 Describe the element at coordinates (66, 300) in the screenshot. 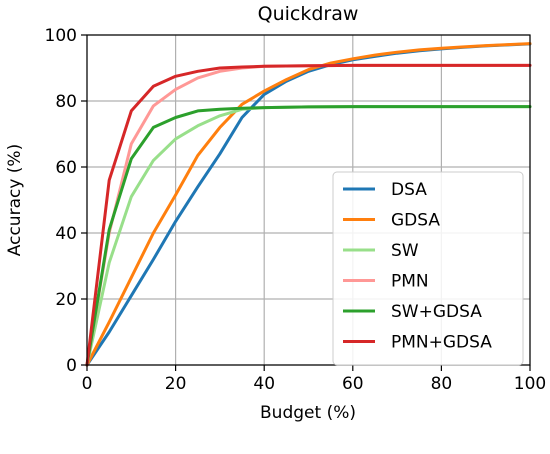

I see `y-tick-label: 20` at that location.